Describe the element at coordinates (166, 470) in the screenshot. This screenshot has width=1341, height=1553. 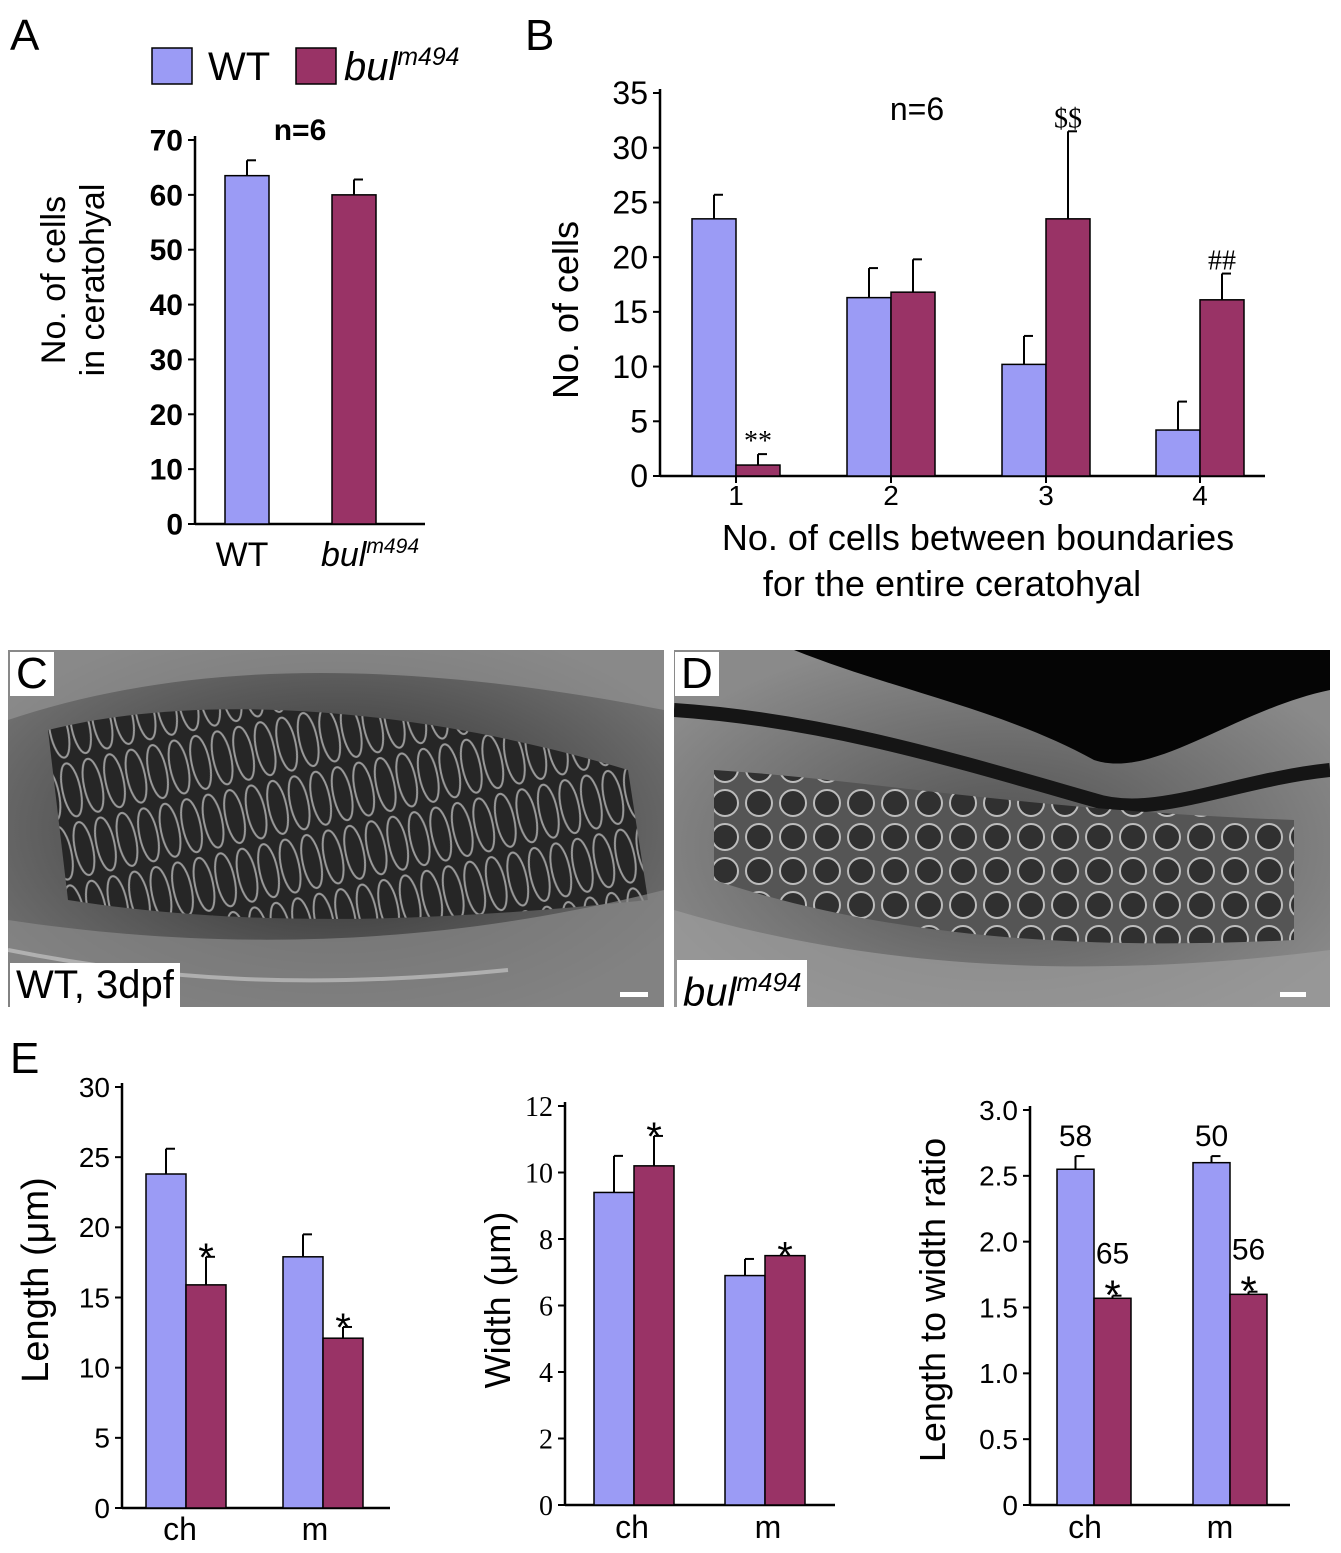
I see `chart-a-y-tick-label: 10` at that location.